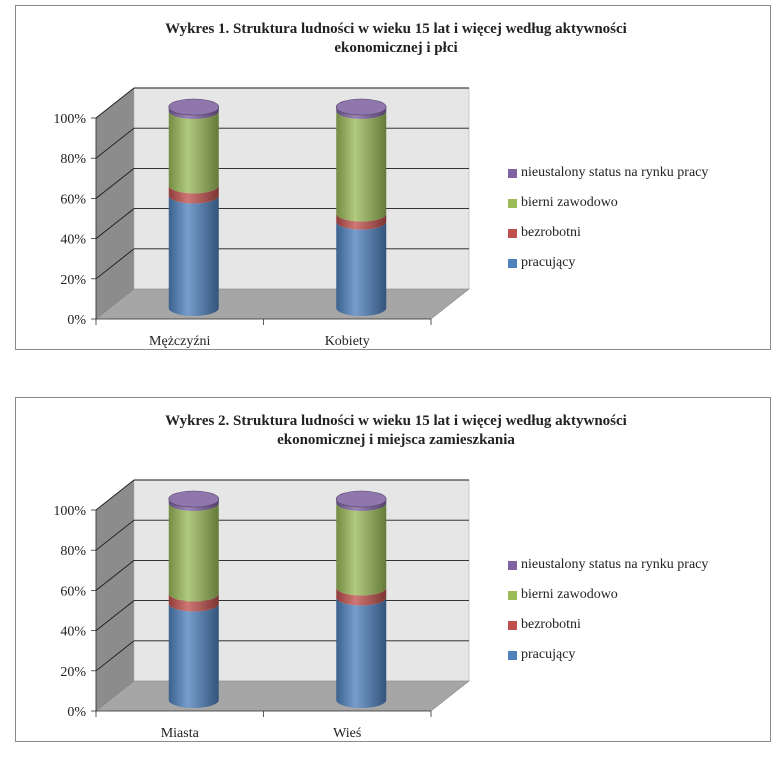 This screenshot has height=769, width=776. What do you see at coordinates (396, 48) in the screenshot?
I see `chart-title-1-line-2: ekonomicznej i płci` at bounding box center [396, 48].